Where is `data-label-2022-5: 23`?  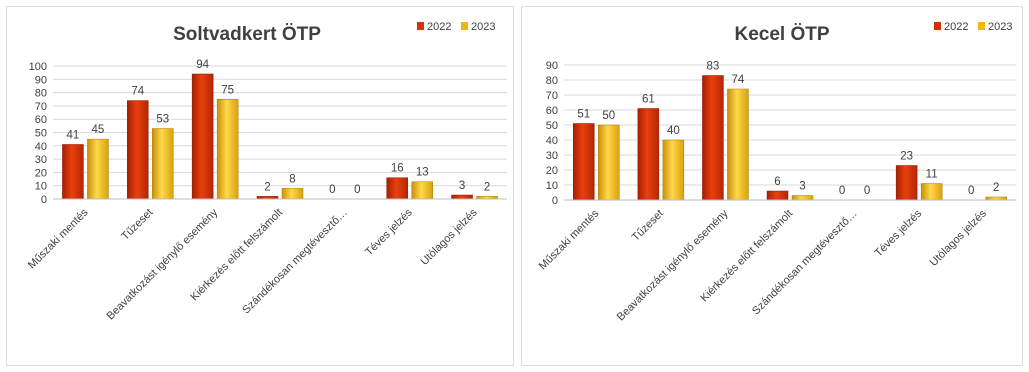
data-label-2022-5: 23 is located at coordinates (906, 157).